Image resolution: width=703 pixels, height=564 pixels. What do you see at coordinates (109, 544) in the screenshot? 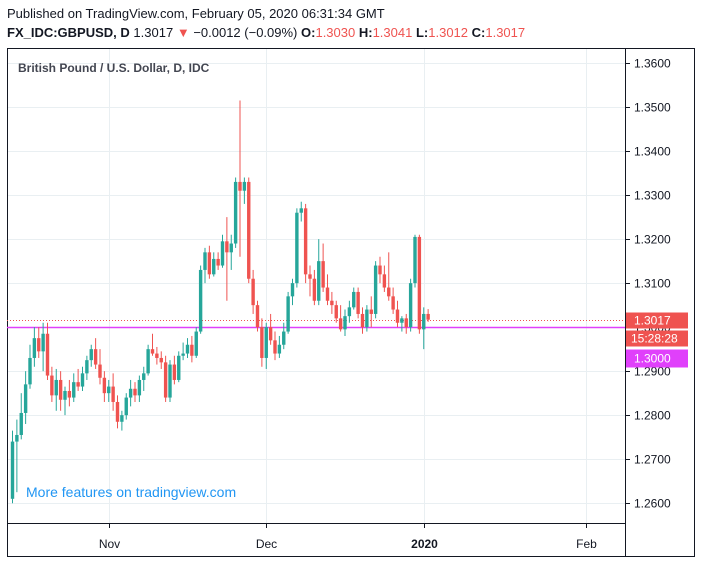
I see `x-tick-label: Nov` at bounding box center [109, 544].